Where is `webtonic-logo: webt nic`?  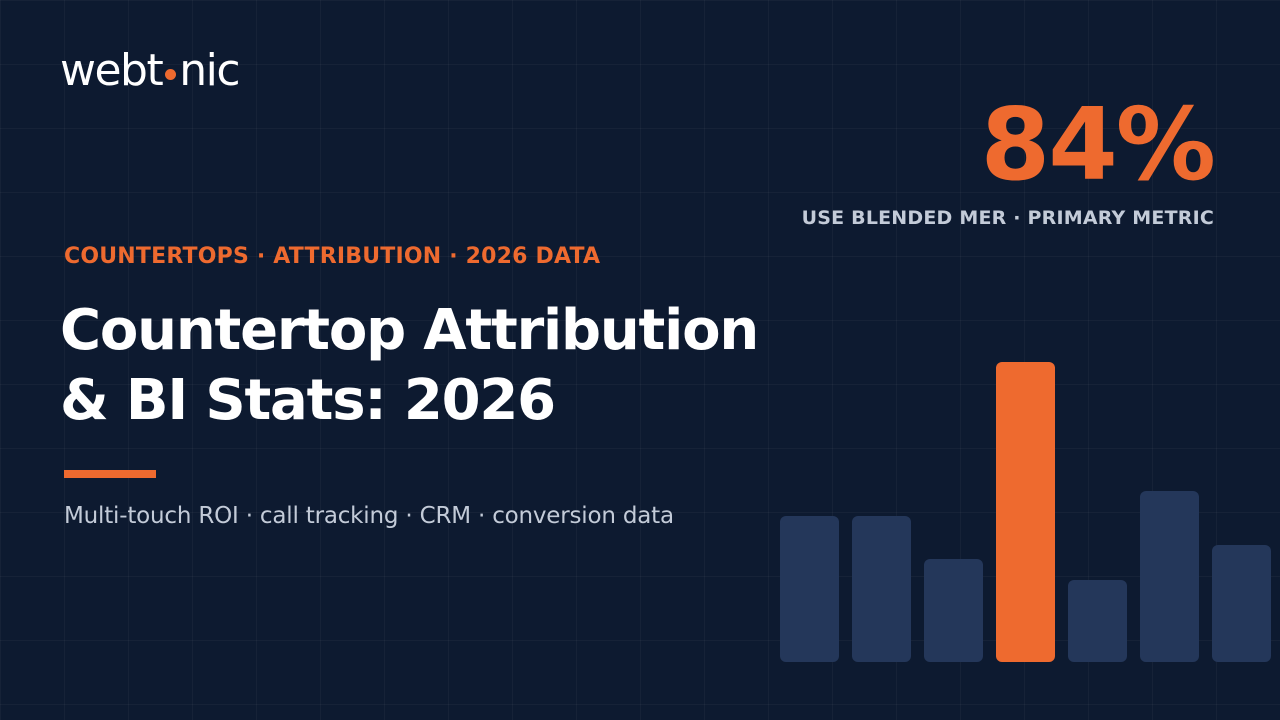 webtonic-logo: webt nic is located at coordinates (150, 70).